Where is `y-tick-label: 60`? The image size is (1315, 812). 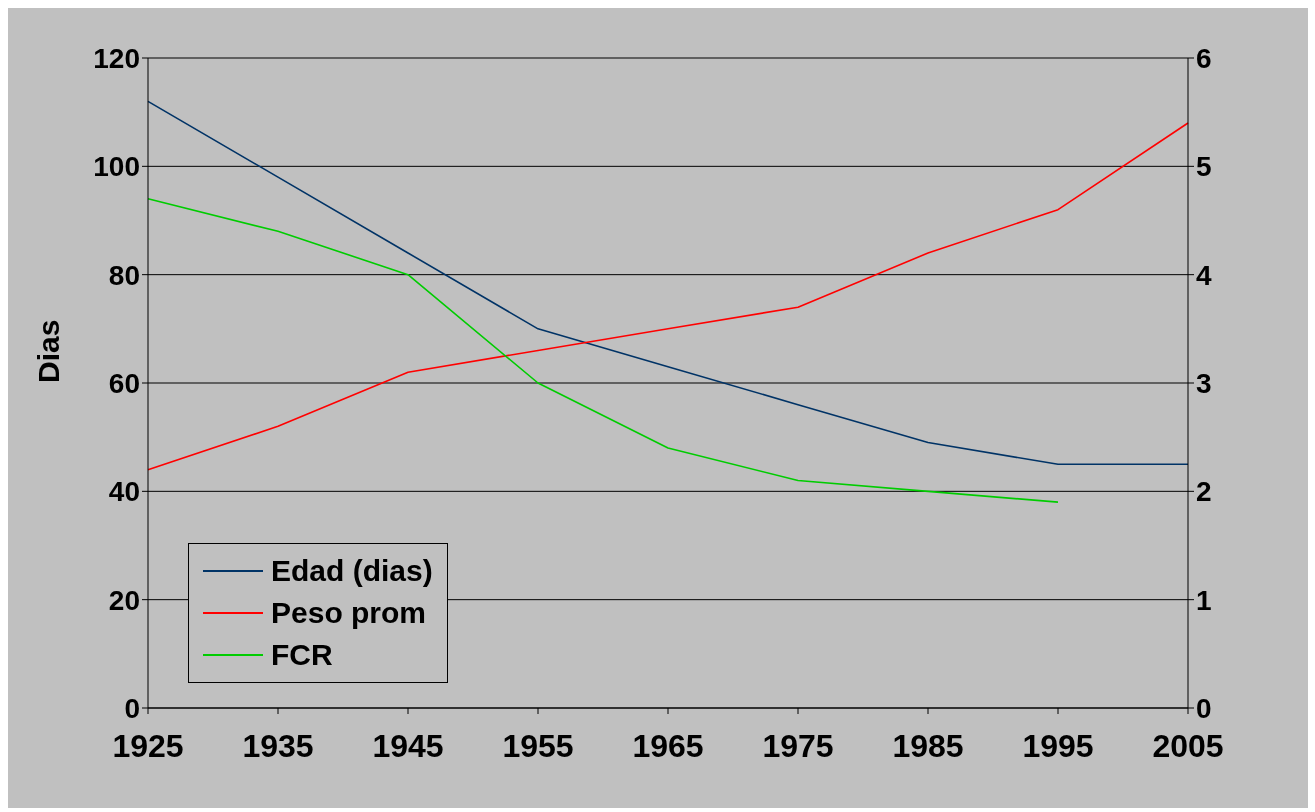 y-tick-label: 60 is located at coordinates (124, 383).